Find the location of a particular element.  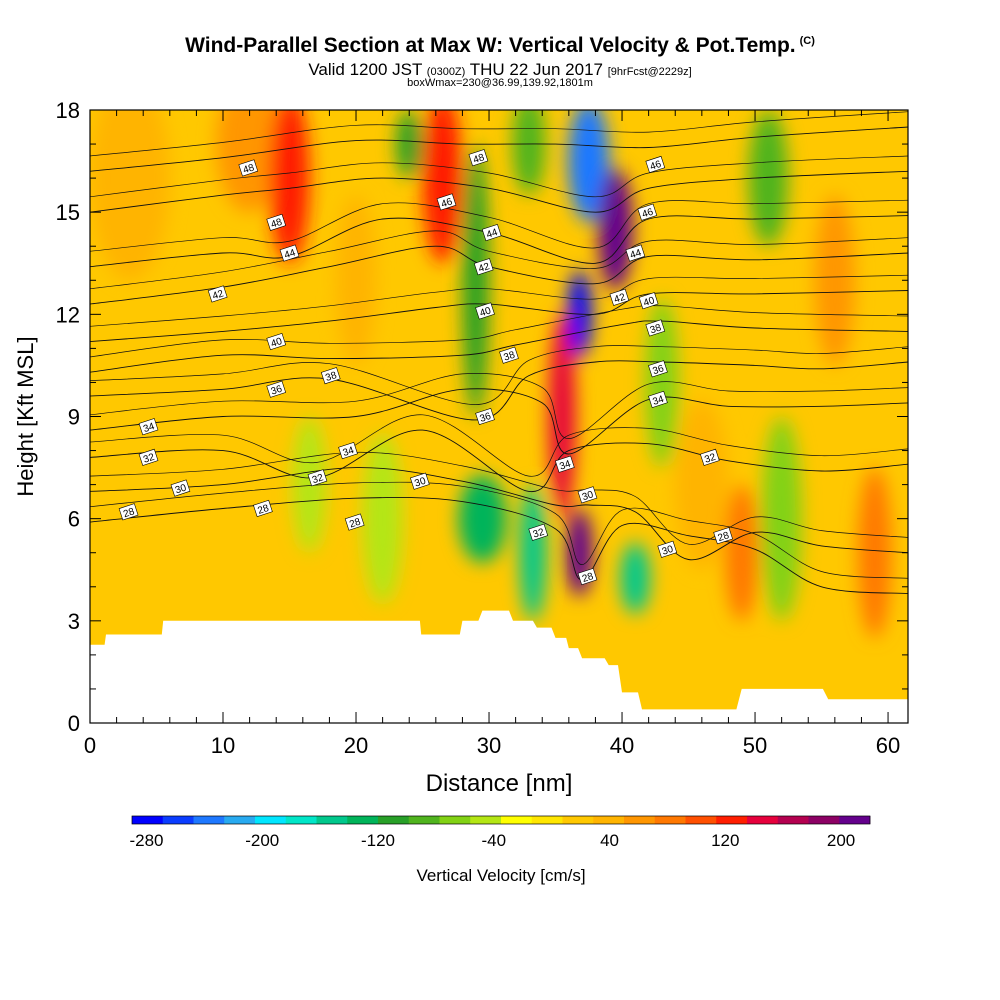

colorbar-tick-label: -280 is located at coordinates (146, 840).